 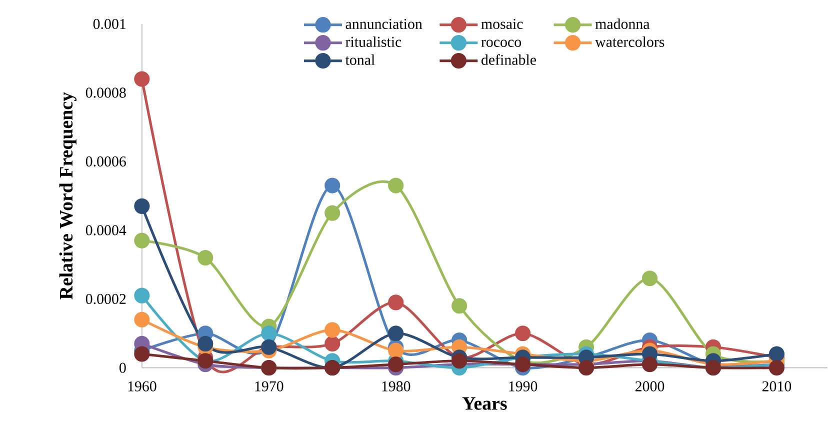 I want to click on legend-label: ritualistic, so click(x=374, y=42).